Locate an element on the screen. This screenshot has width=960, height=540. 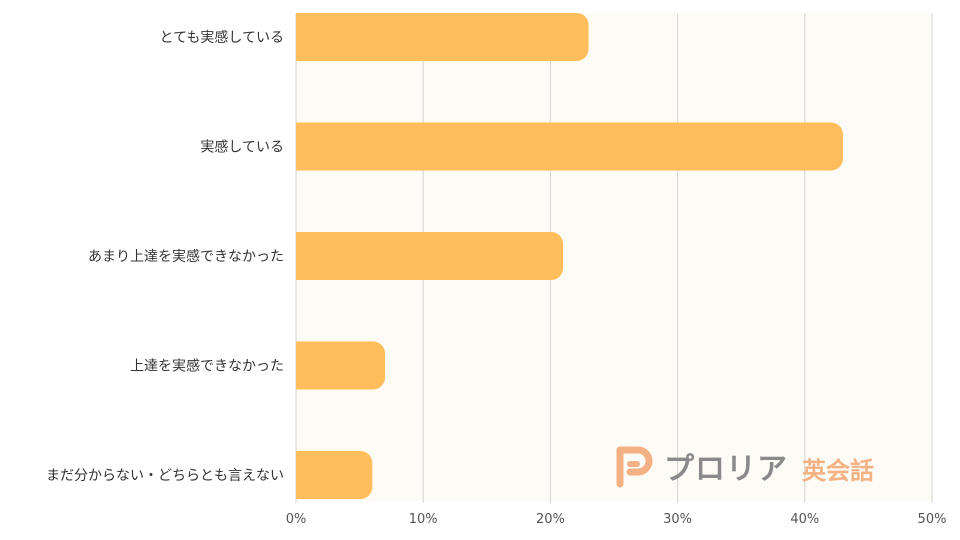
brand-logo: プロリア 英会話 is located at coordinates (744, 466).